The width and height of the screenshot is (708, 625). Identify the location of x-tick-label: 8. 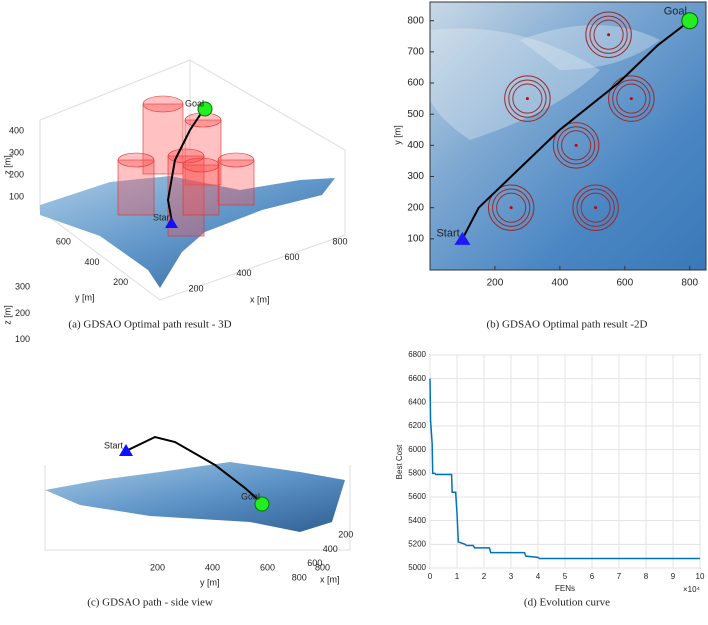
(646, 576).